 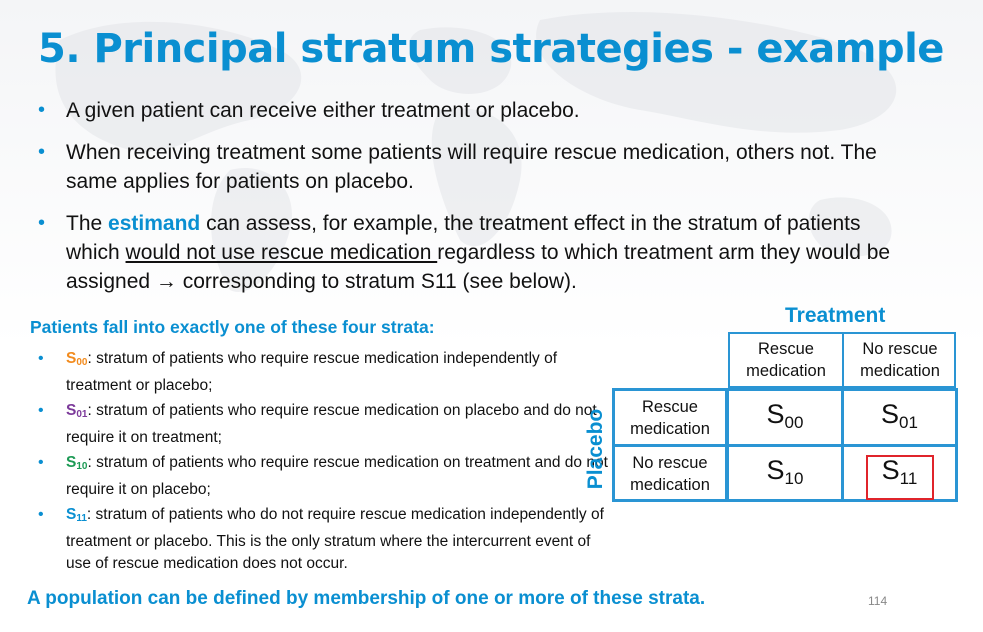 What do you see at coordinates (154, 223) in the screenshot?
I see `estimand-keyword: estimand` at bounding box center [154, 223].